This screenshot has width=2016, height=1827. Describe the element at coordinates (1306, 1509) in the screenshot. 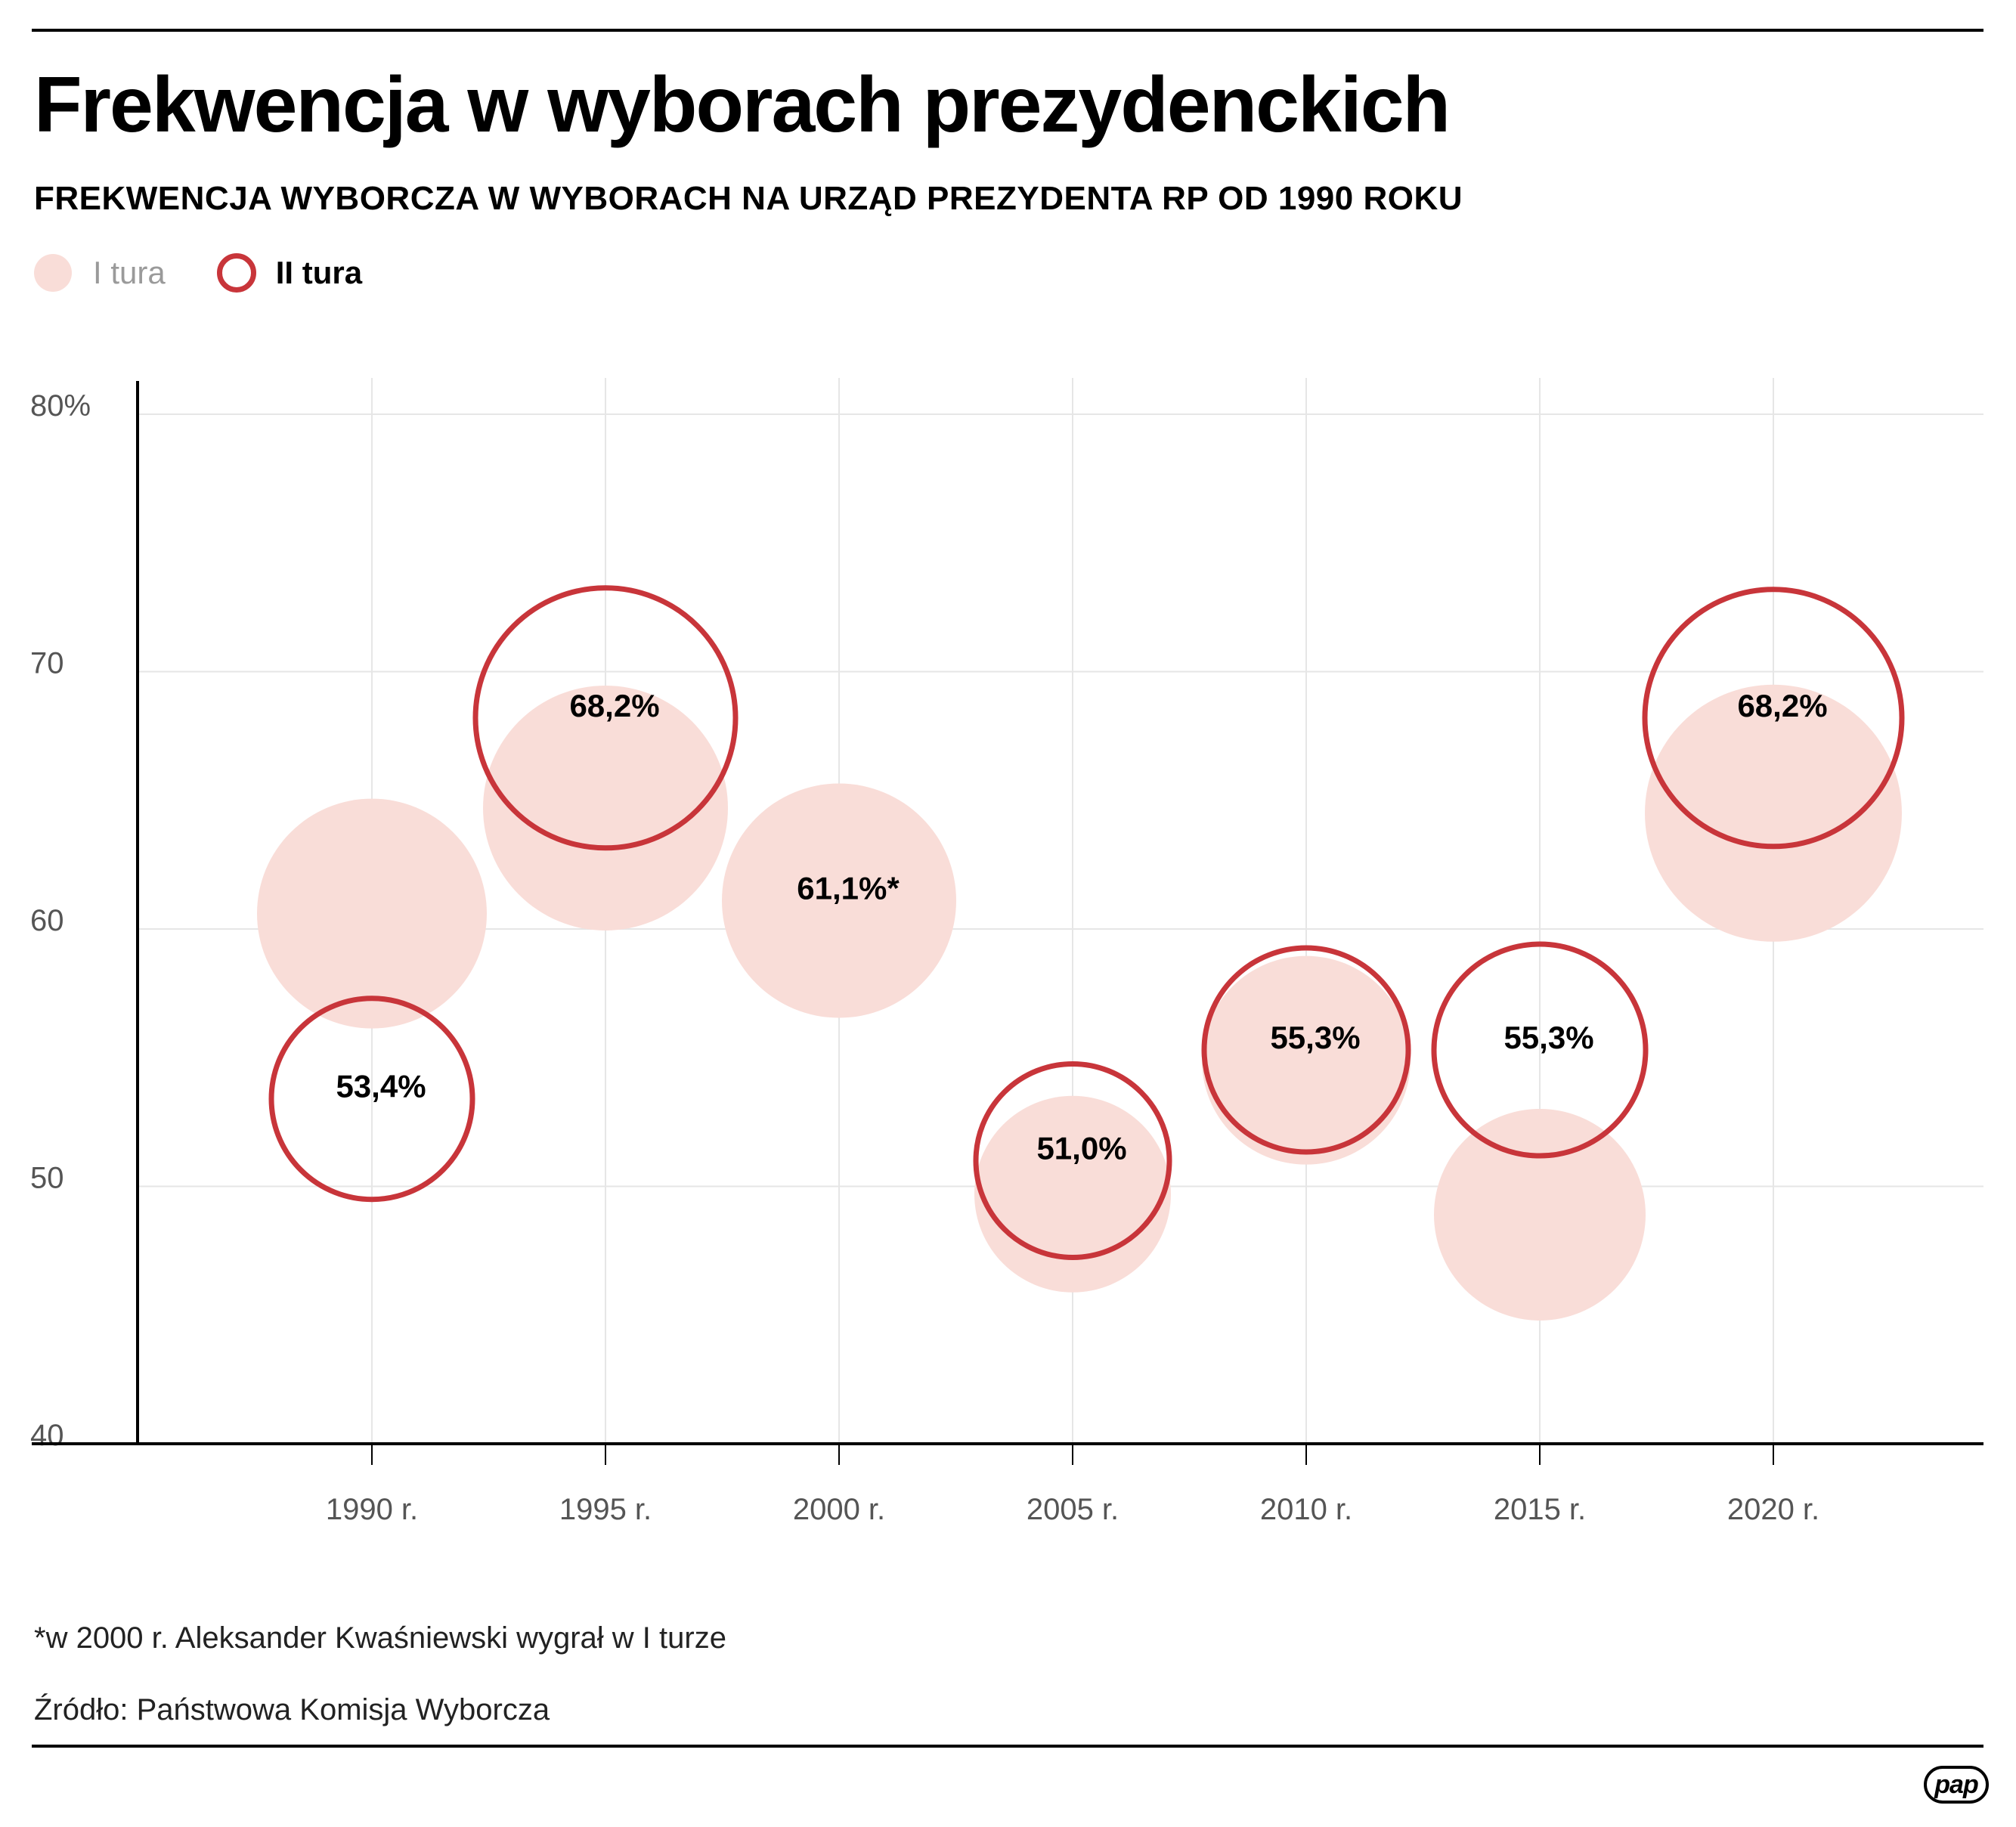

I see `x-tick-label: 2010 r.` at that location.